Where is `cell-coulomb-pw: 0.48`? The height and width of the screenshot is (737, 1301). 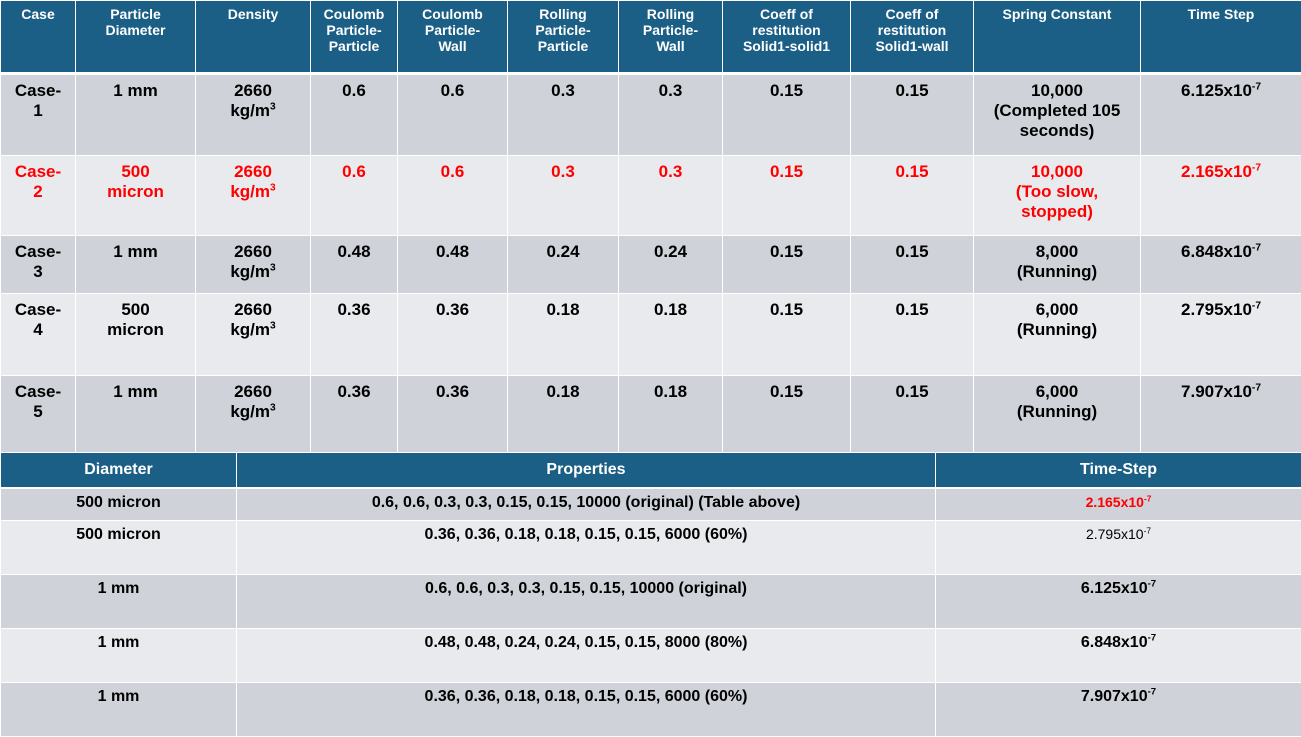 cell-coulomb-pw: 0.48 is located at coordinates (453, 265).